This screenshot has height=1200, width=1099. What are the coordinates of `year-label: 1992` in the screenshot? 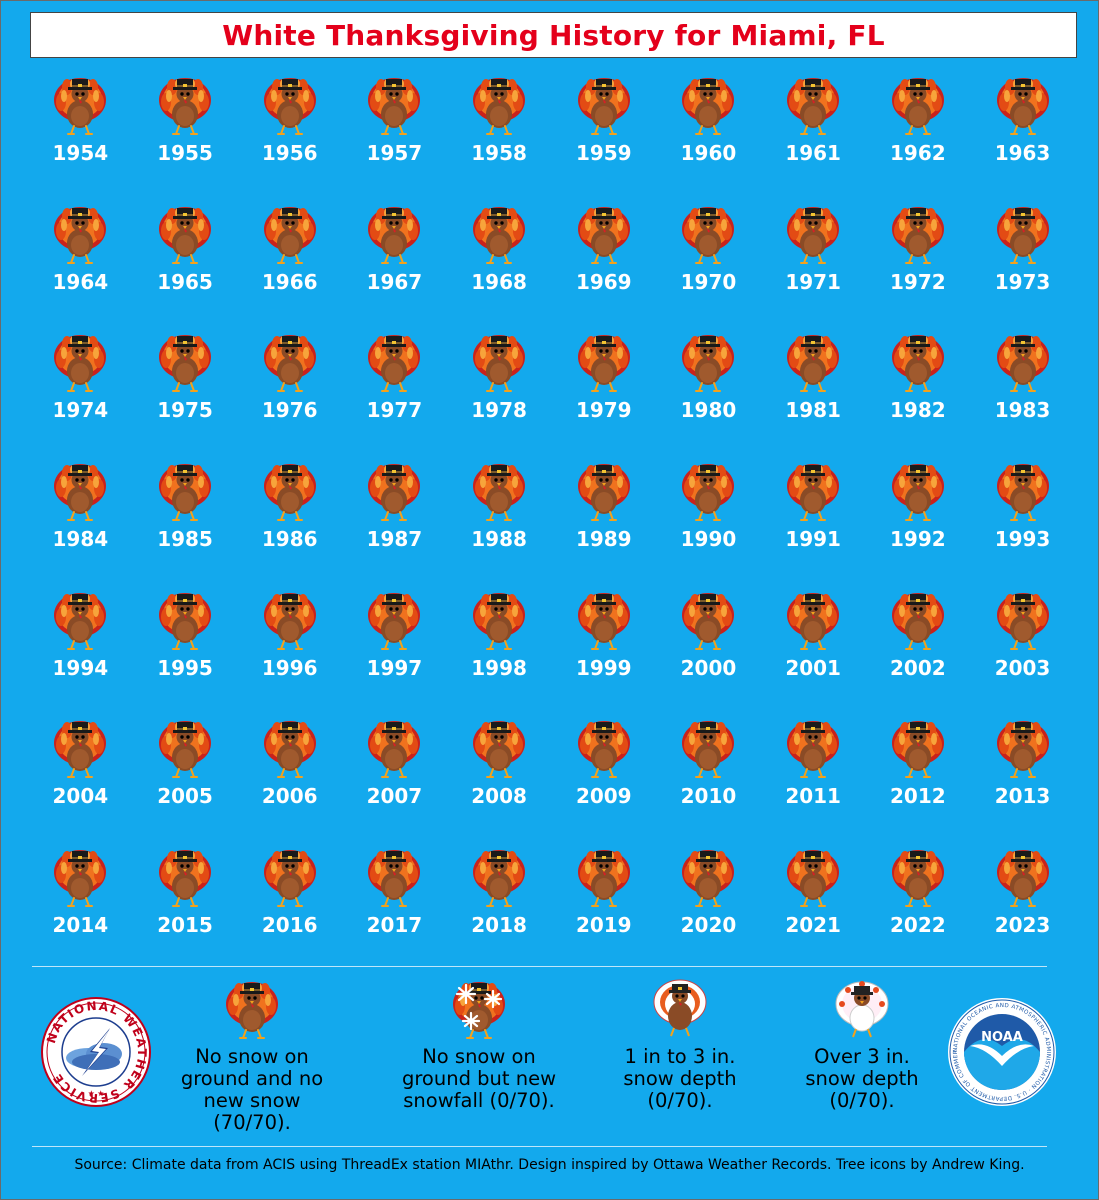 It's located at (918, 539).